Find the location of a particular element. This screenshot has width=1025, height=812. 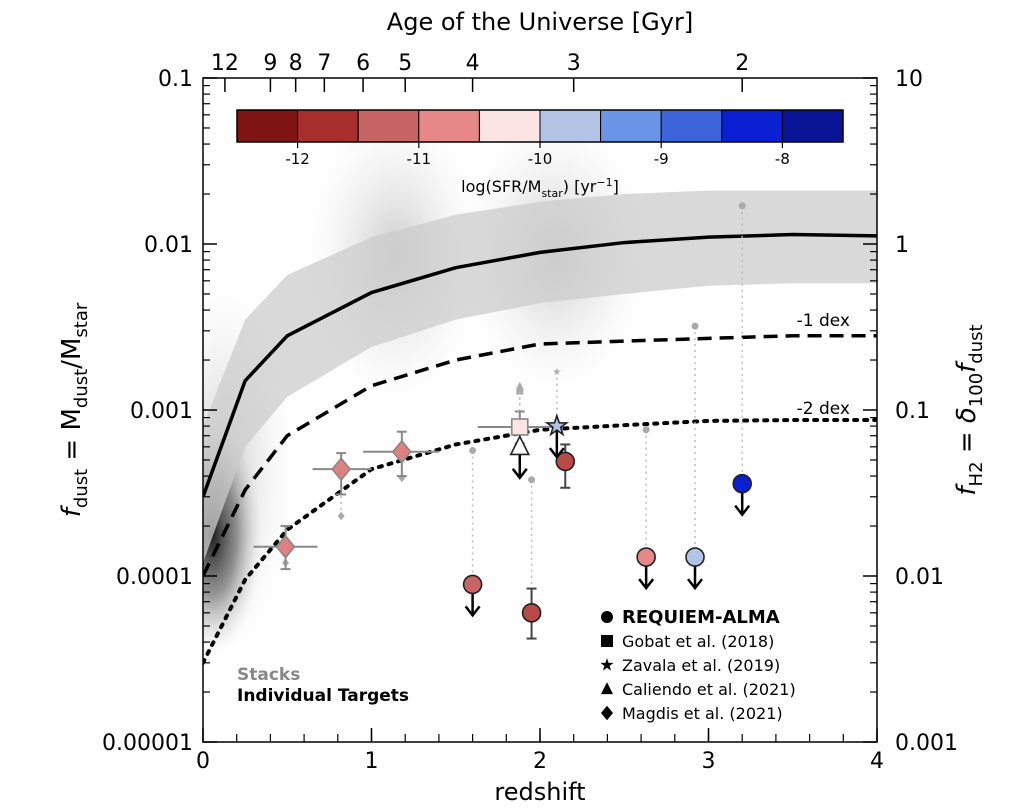

annotation: -1 dex is located at coordinates (823, 321).